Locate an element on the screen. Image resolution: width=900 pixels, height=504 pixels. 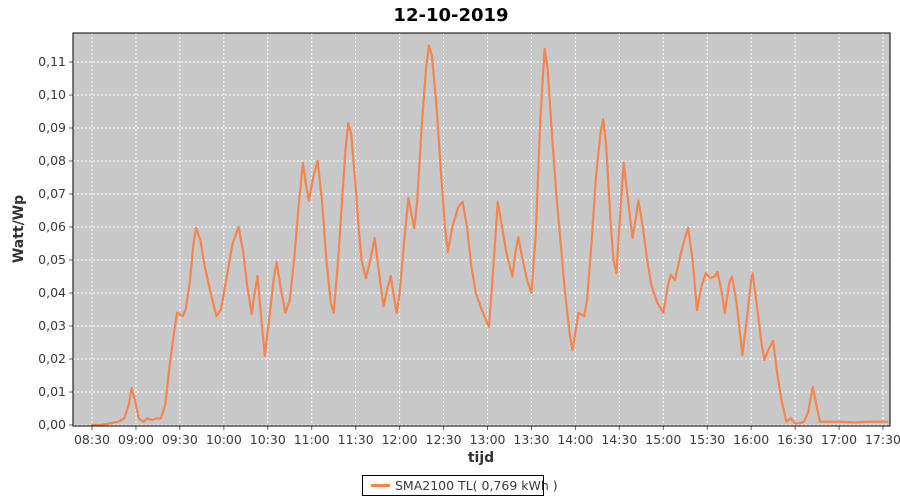
x-tick-label: 12:30 is located at coordinates (444, 439).